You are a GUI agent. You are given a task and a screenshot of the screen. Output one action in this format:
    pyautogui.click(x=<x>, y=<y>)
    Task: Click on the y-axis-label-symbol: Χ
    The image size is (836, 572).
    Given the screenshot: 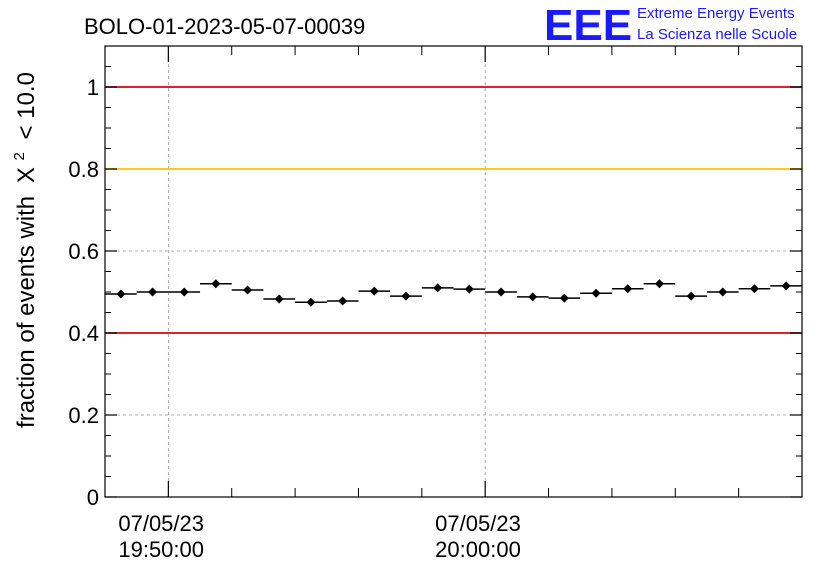 What is the action you would take?
    pyautogui.click(x=26, y=175)
    